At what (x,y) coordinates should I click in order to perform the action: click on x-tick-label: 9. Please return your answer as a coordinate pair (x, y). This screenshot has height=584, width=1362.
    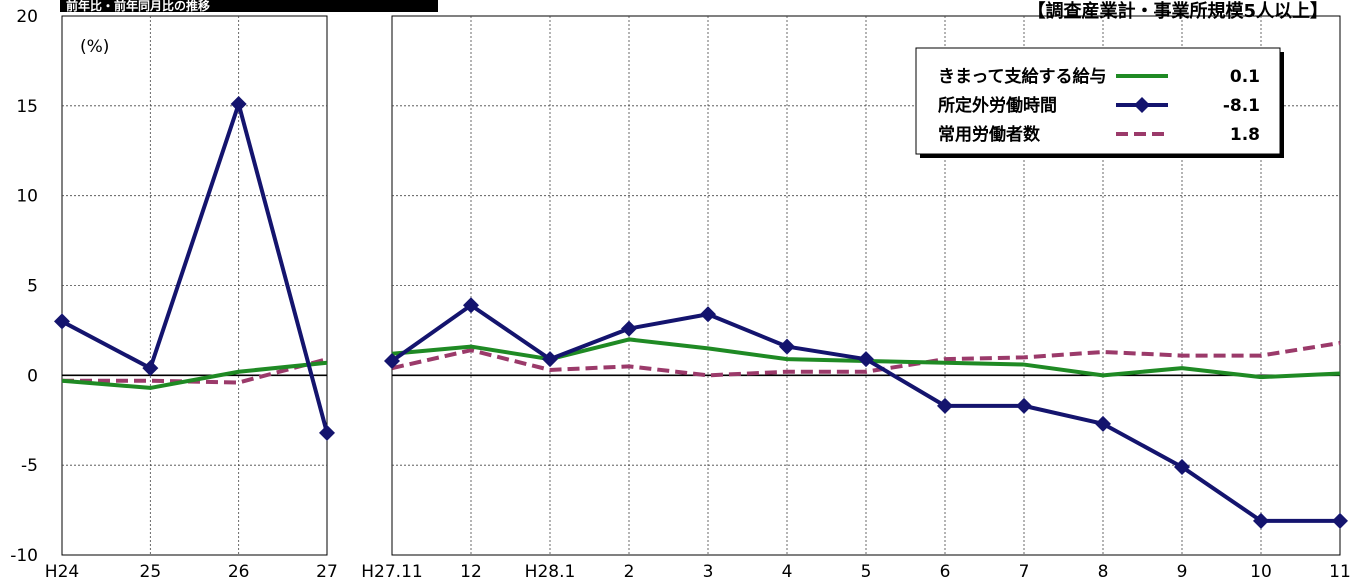
    Looking at the image, I should click on (1182, 572).